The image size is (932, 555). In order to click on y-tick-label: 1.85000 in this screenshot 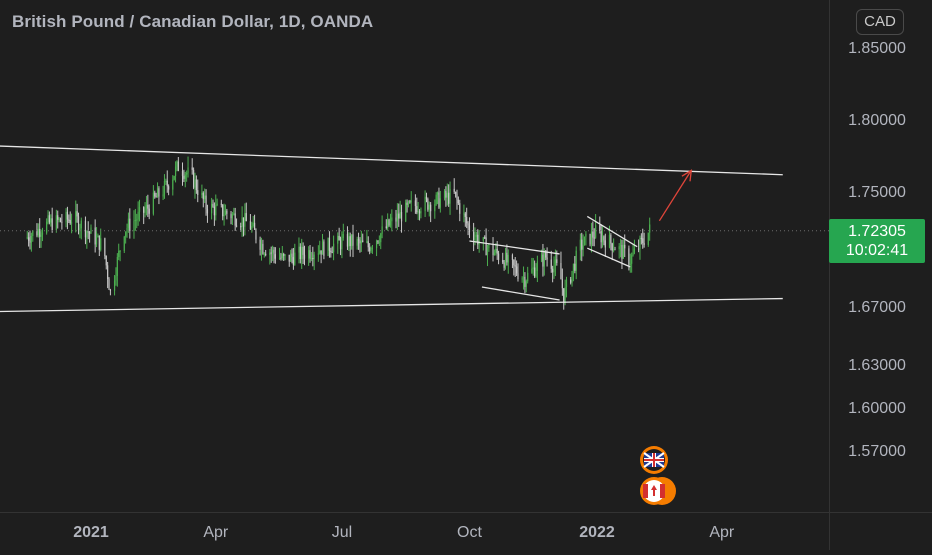, I will do `click(877, 48)`.